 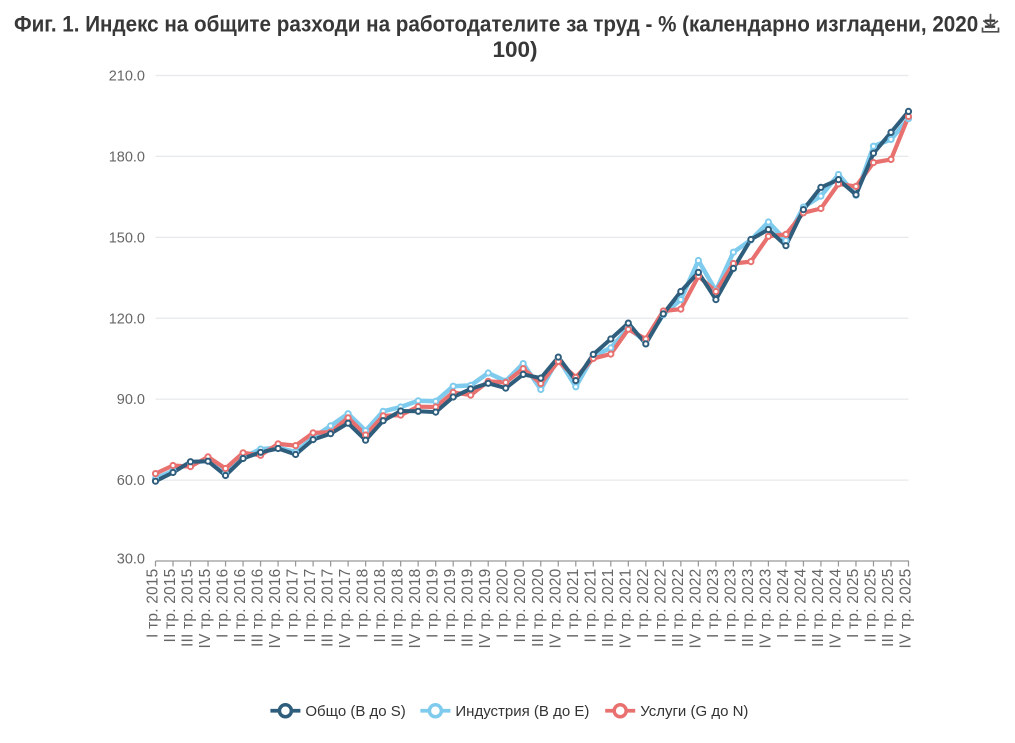 I want to click on svg-text: II тр. 2019, so click(x=450, y=606).